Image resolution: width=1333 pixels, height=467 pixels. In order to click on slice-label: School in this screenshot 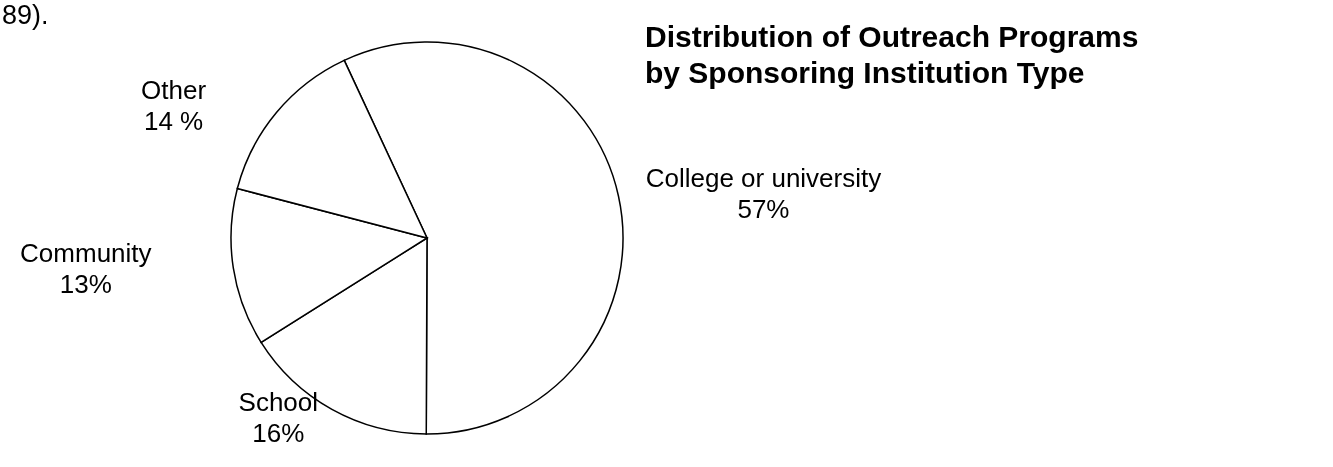, I will do `click(278, 402)`.